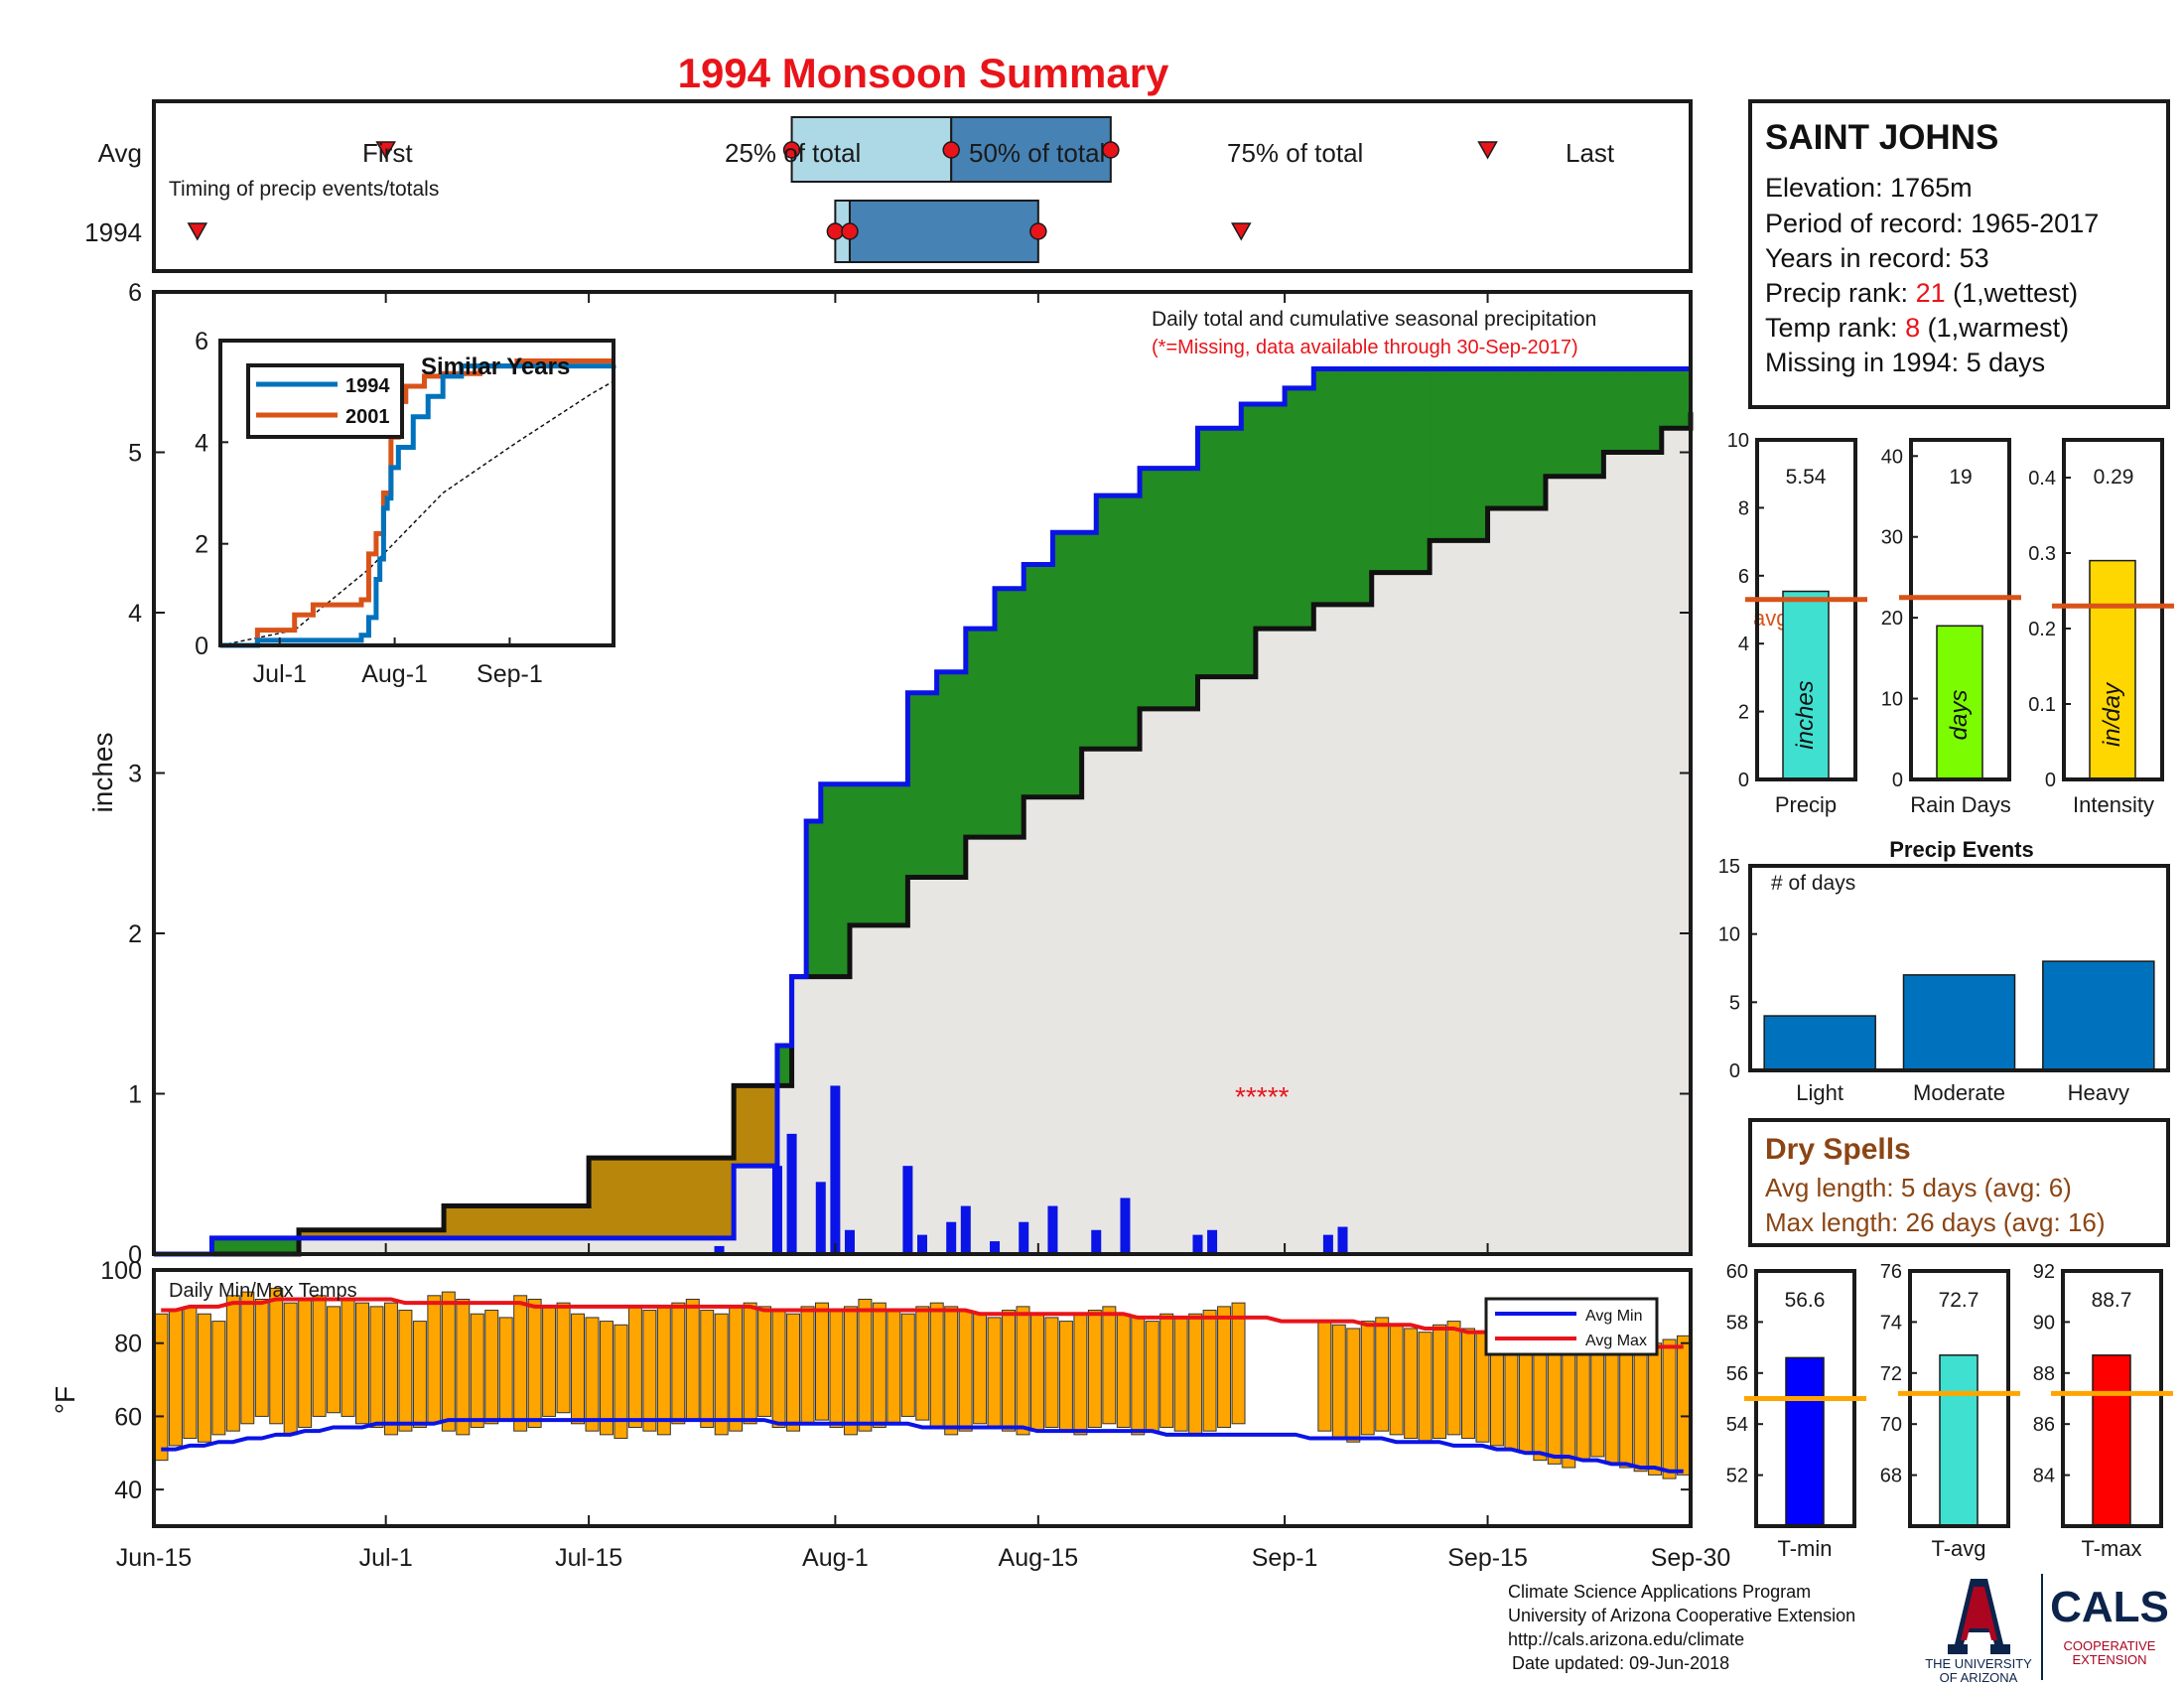 The width and height of the screenshot is (2184, 1688). What do you see at coordinates (120, 153) in the screenshot?
I see `timing-row-avg-label: Avg` at bounding box center [120, 153].